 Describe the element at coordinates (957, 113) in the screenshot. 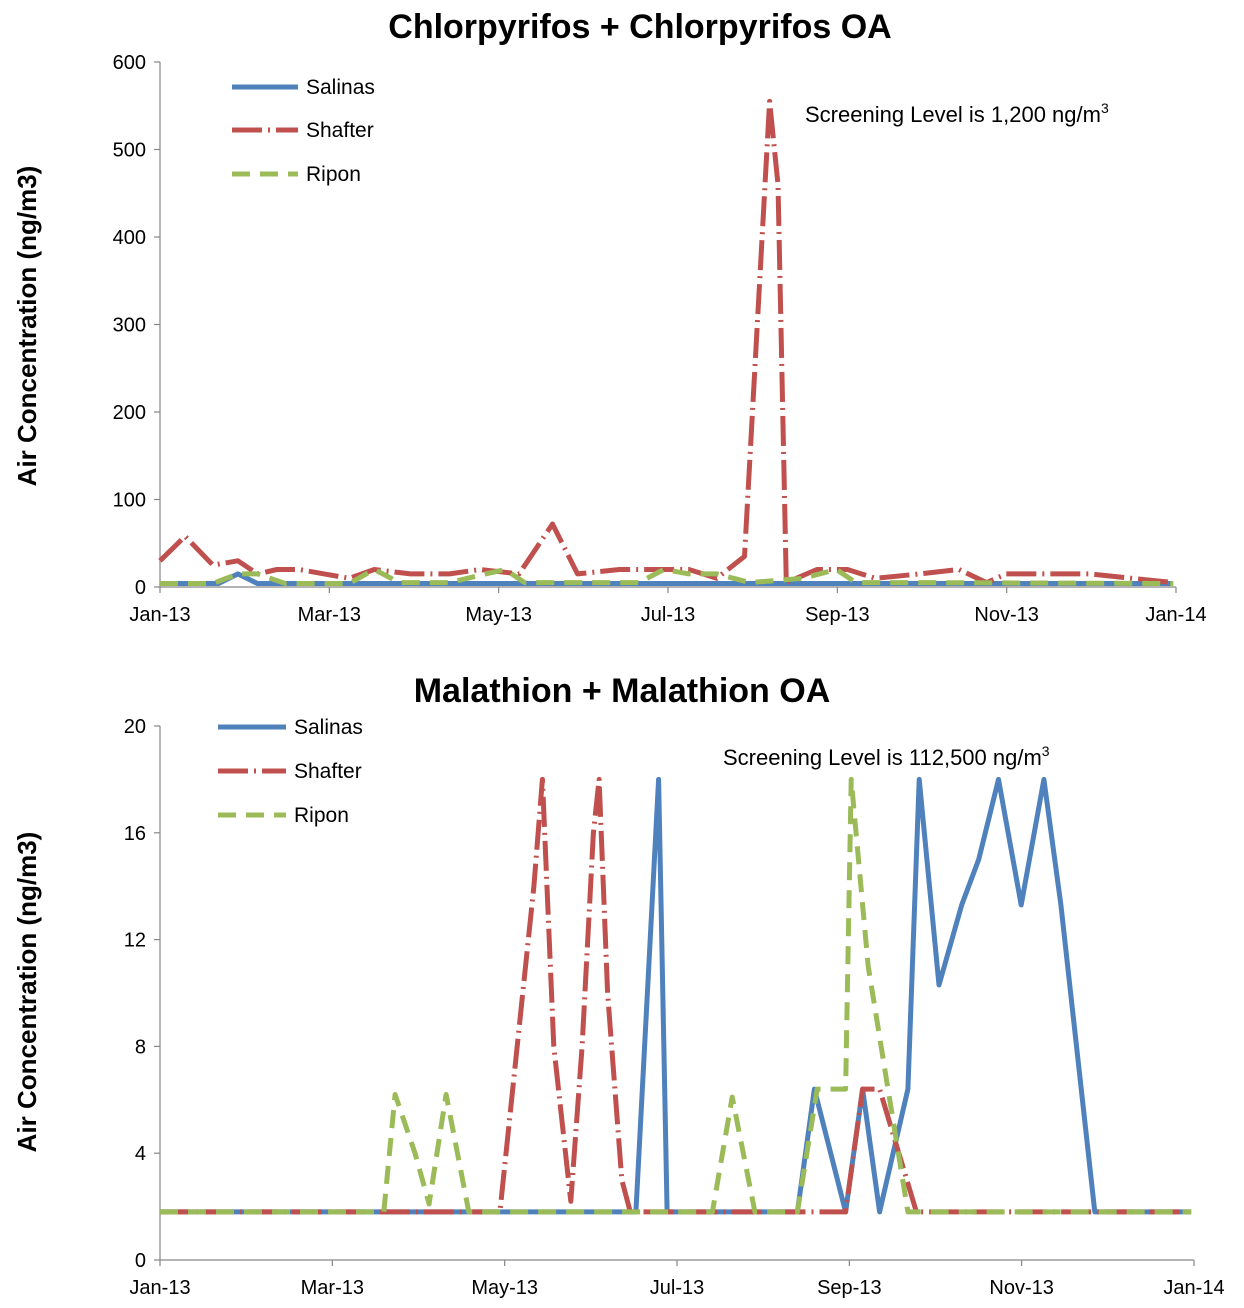

I see `screening-level-note: Screening Level is 1,200 ng/m3` at that location.